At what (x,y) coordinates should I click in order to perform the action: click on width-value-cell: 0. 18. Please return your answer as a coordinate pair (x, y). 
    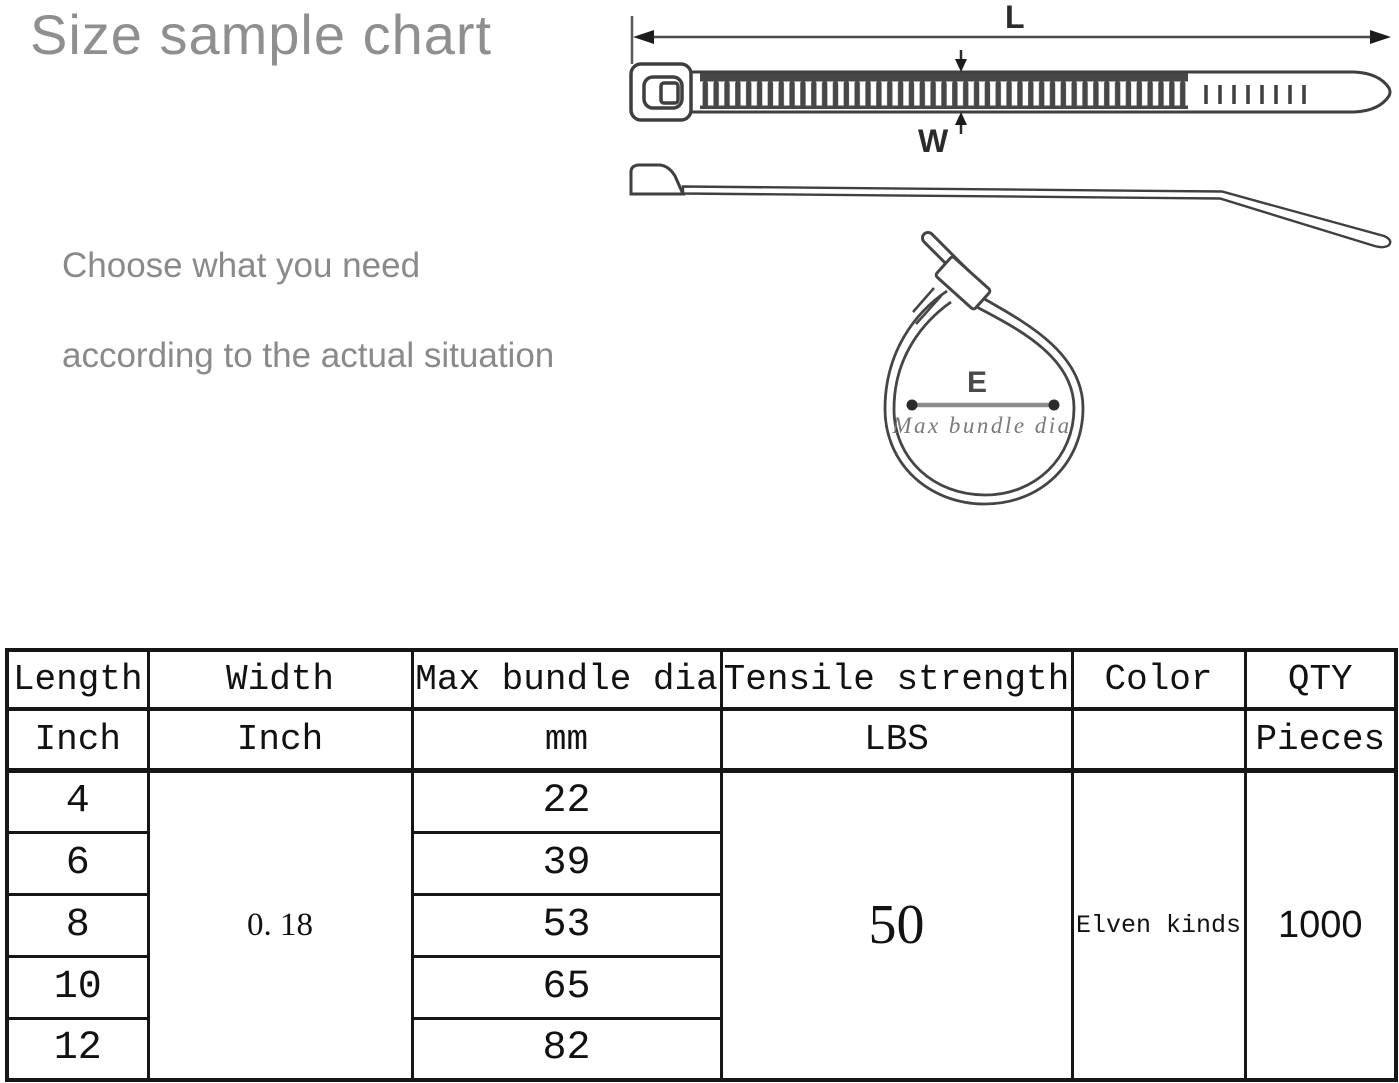
    Looking at the image, I should click on (280, 925).